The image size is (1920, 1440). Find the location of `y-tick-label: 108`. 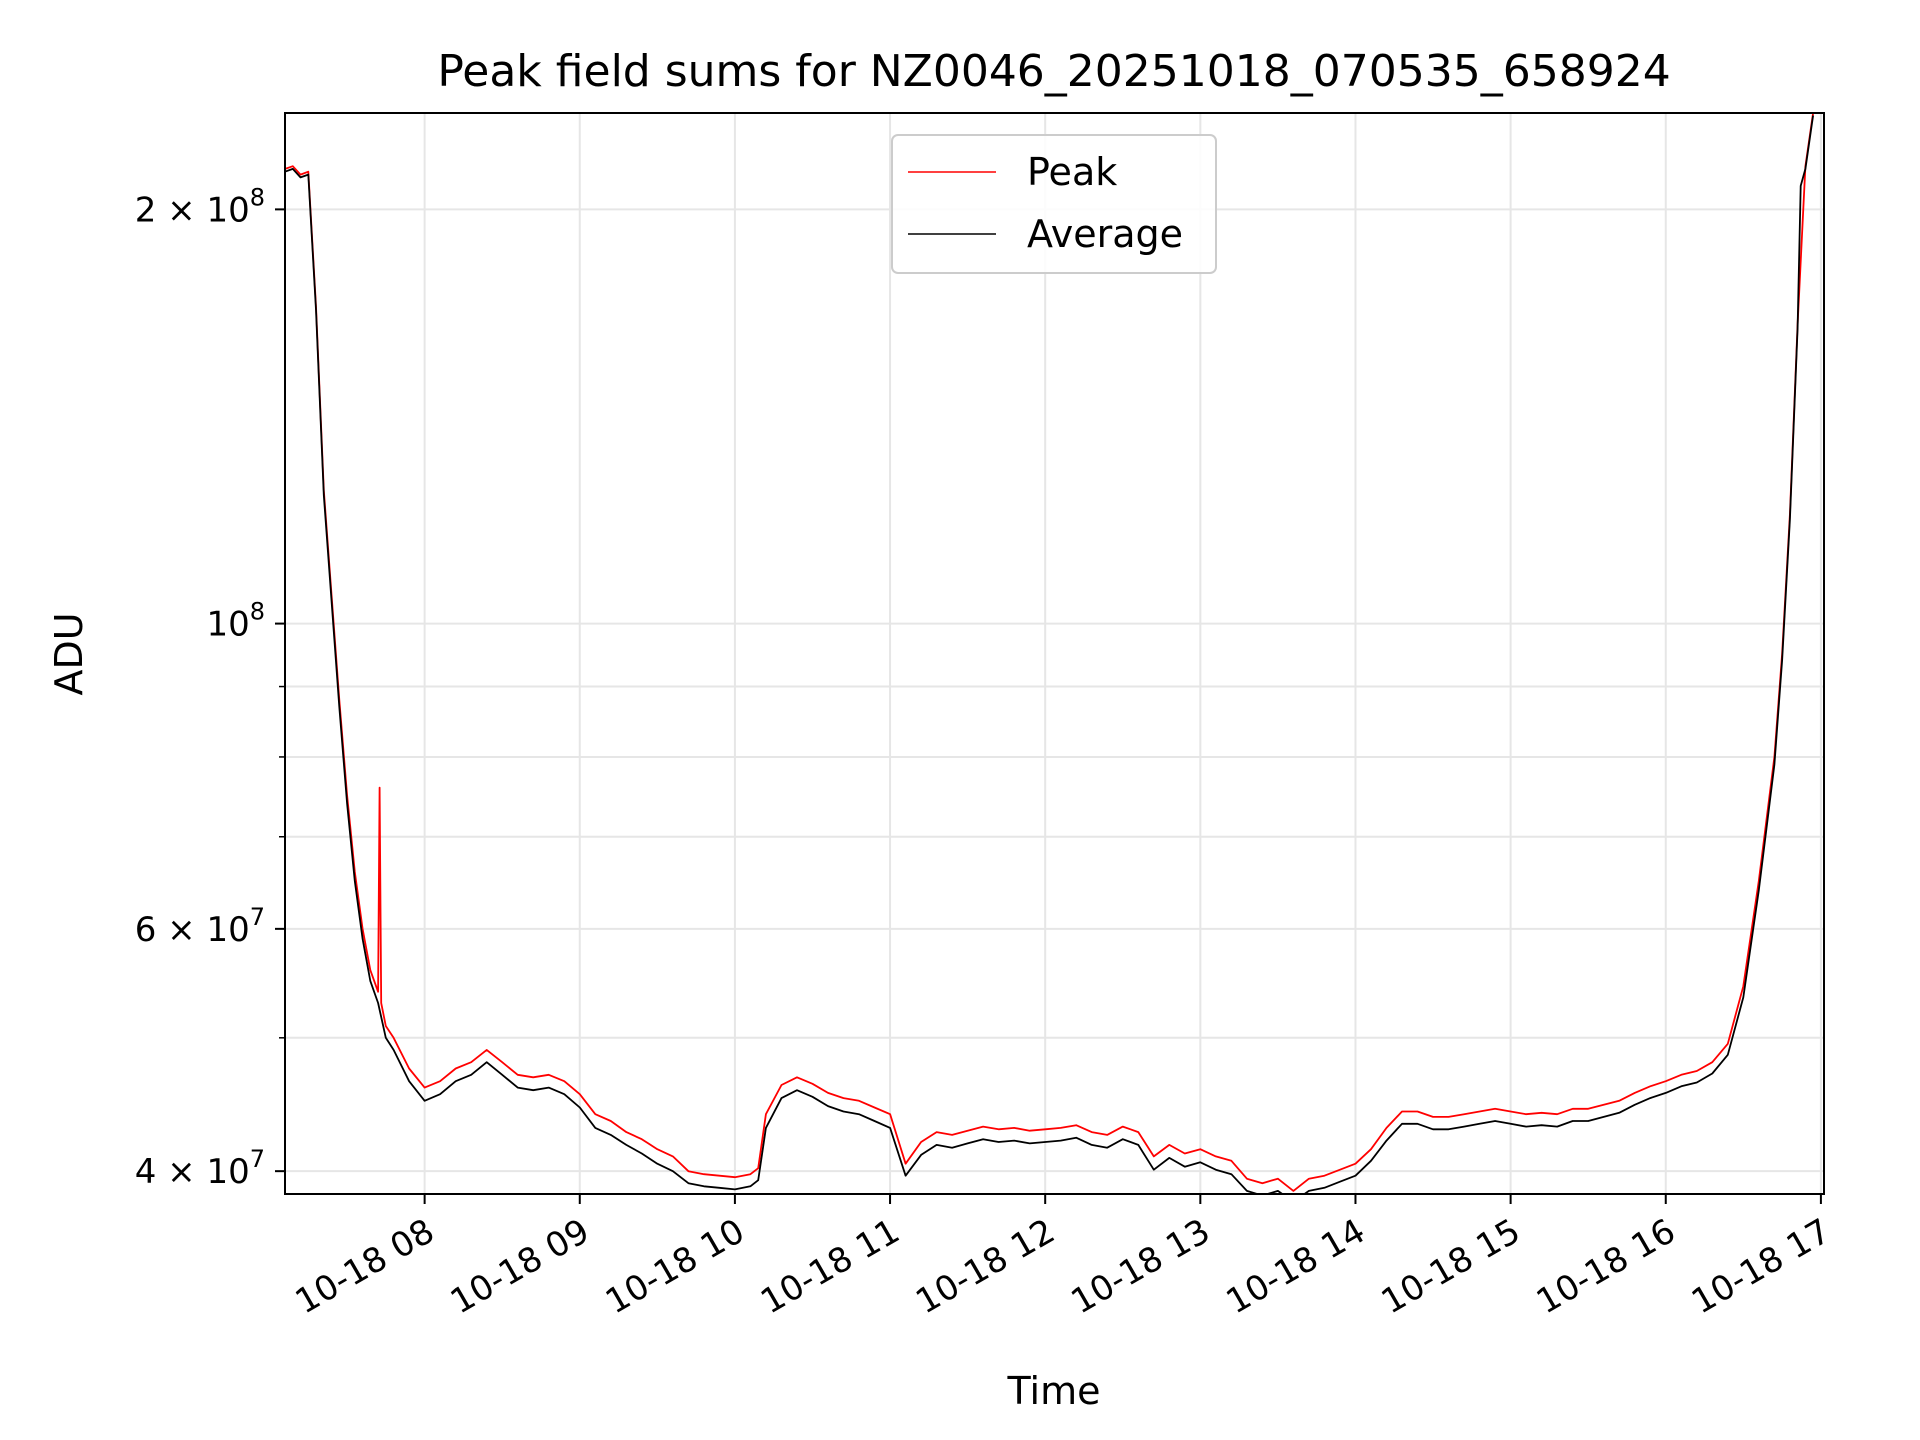

y-tick-label: 108 is located at coordinates (235, 621).